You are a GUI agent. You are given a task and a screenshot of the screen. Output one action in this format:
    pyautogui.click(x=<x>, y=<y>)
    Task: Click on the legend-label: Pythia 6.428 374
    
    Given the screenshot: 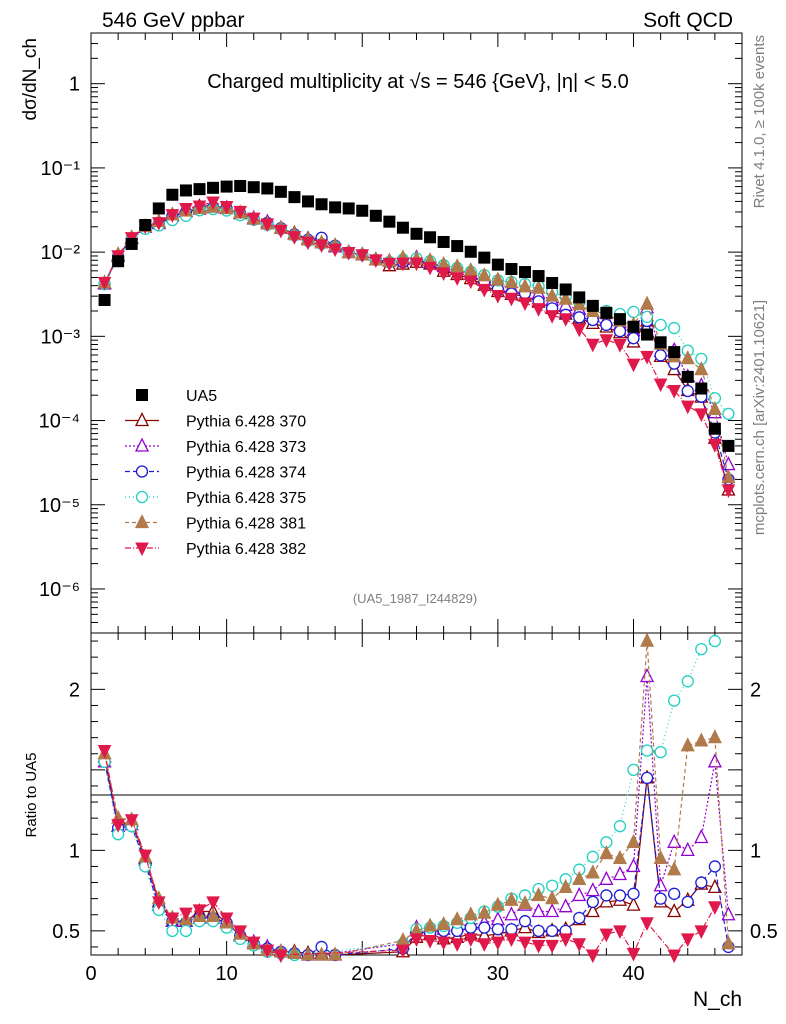 What is the action you would take?
    pyautogui.click(x=246, y=473)
    